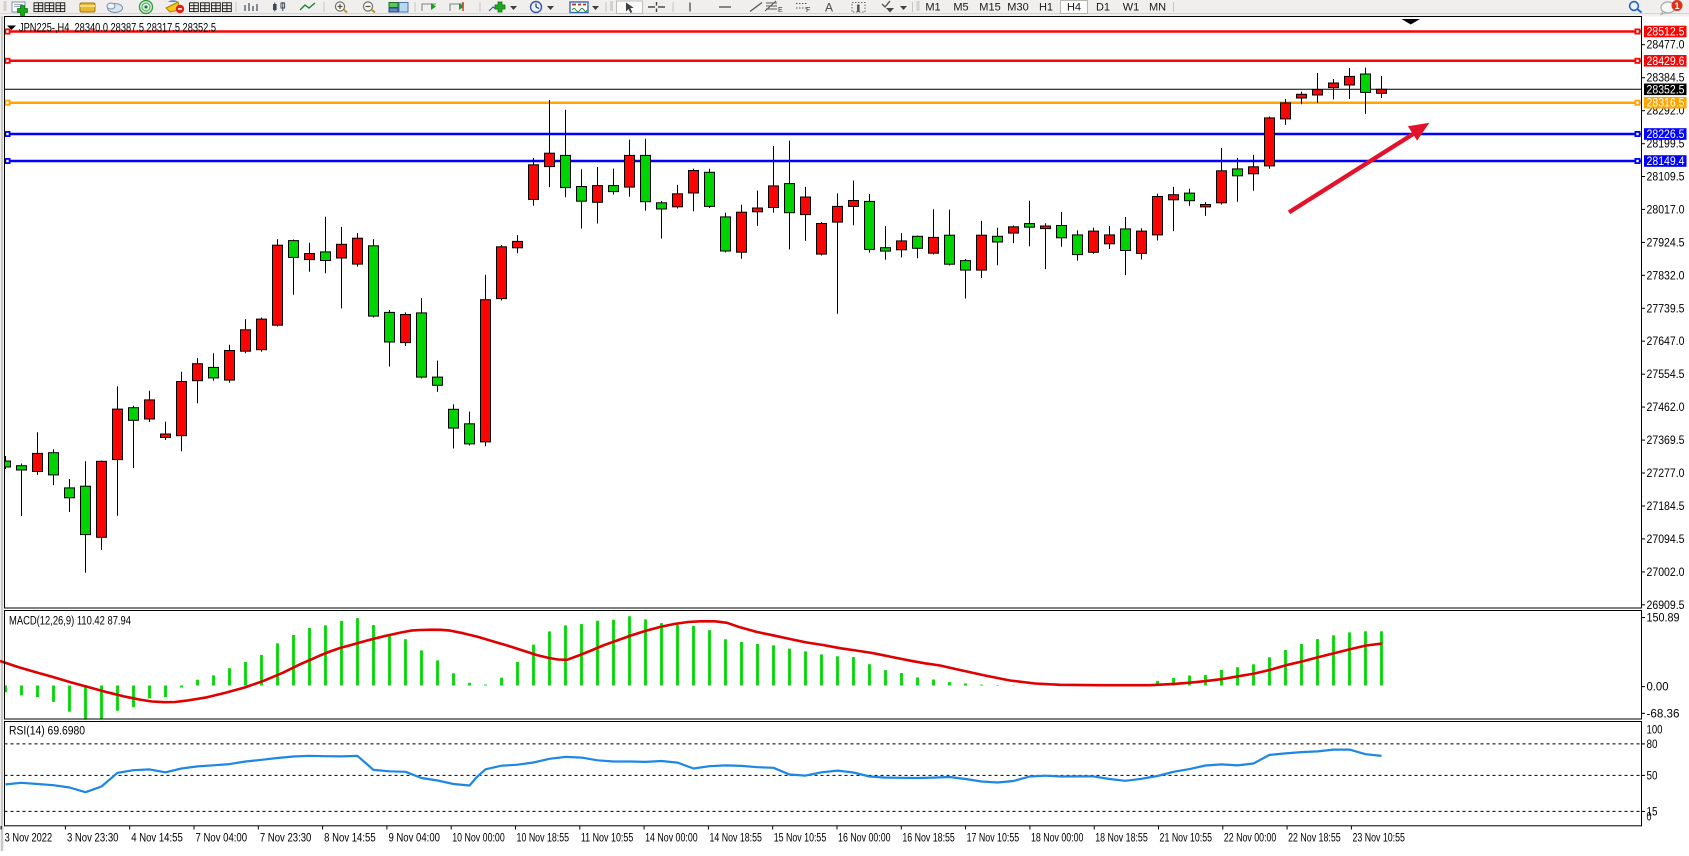 The width and height of the screenshot is (1689, 856). What do you see at coordinates (350, 839) in the screenshot?
I see `svg-text: 8 Nov 14:55` at bounding box center [350, 839].